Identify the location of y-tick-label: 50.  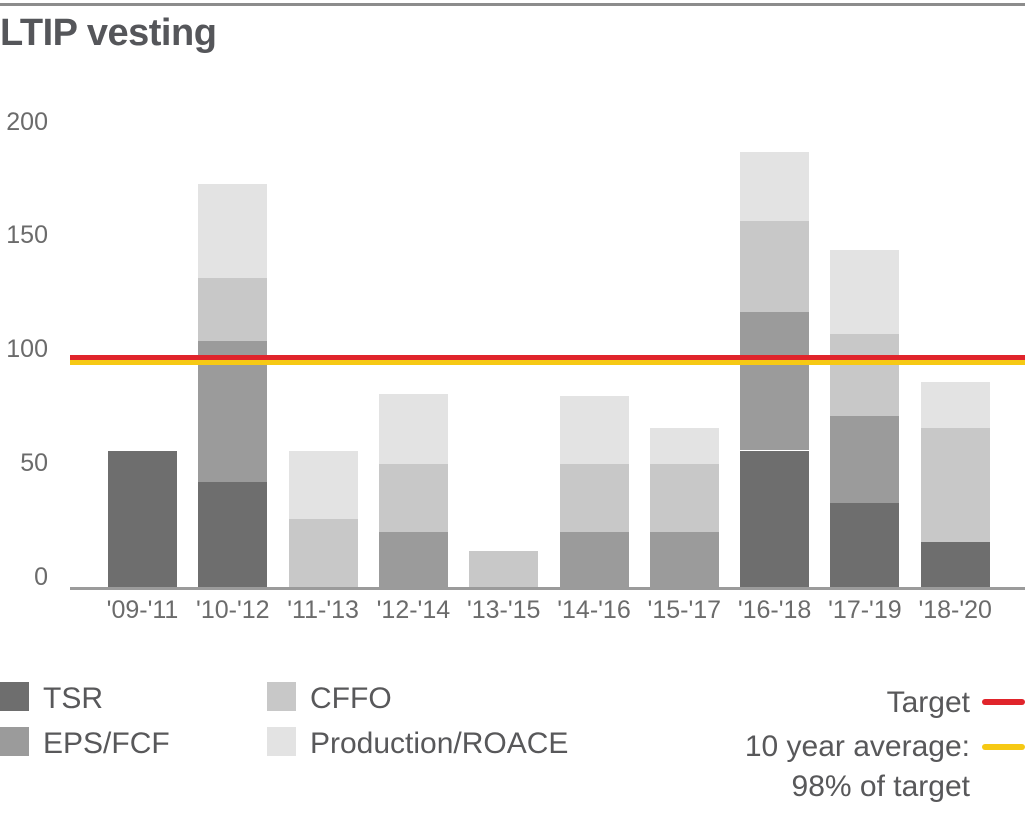
(34, 462).